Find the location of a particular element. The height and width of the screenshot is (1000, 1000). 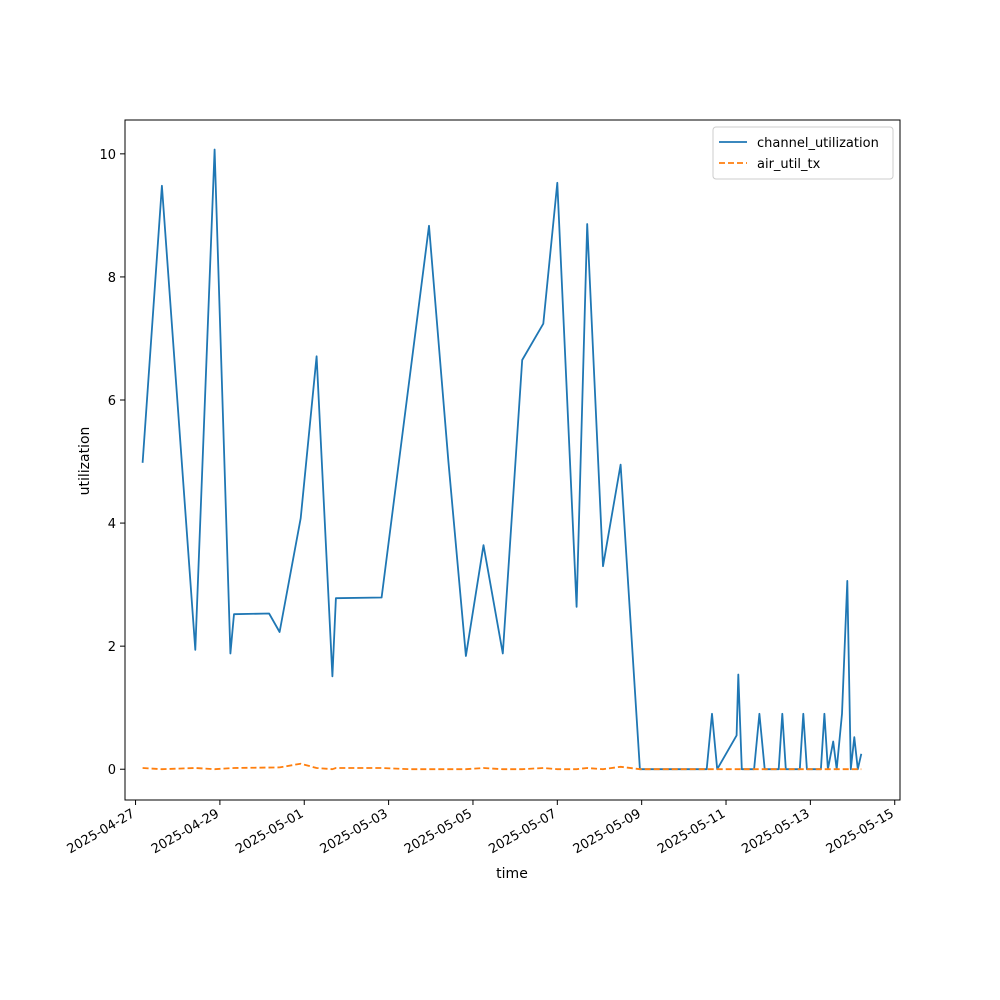

legend-label-channel_utilization: channel_utilization is located at coordinates (818, 143).